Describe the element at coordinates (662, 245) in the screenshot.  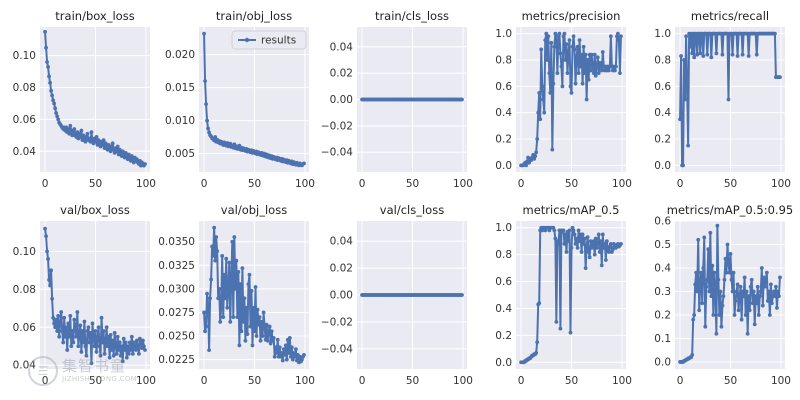
I see `y-tick-label: 0.5` at that location.